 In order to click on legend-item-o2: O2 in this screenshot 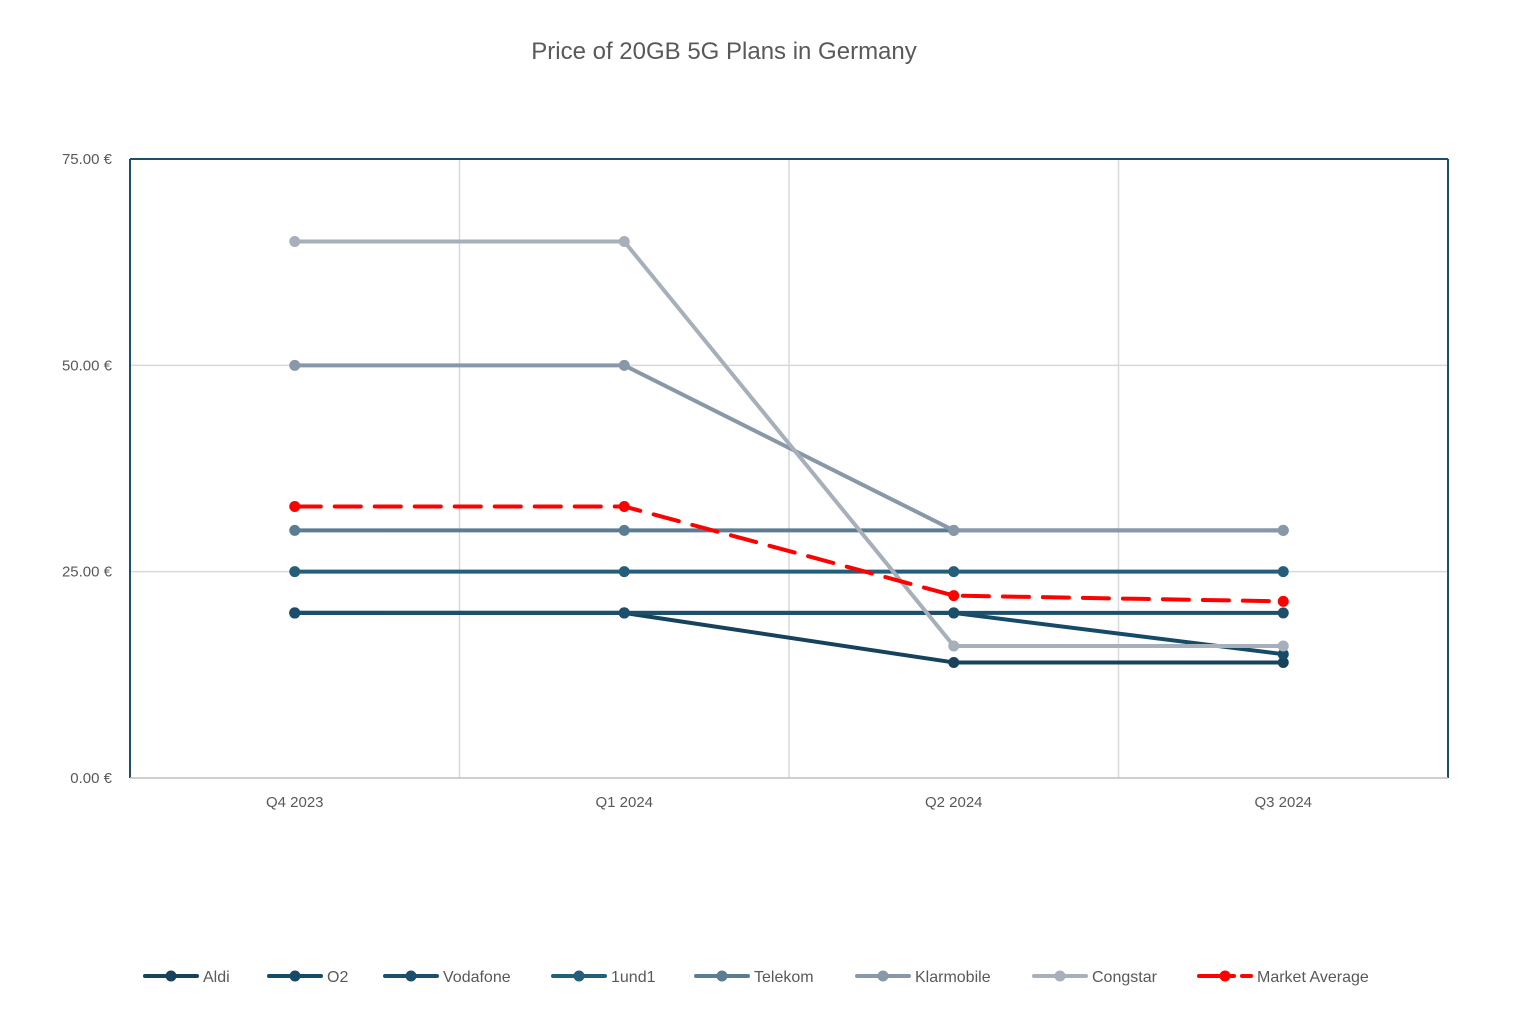, I will do `click(307, 977)`.